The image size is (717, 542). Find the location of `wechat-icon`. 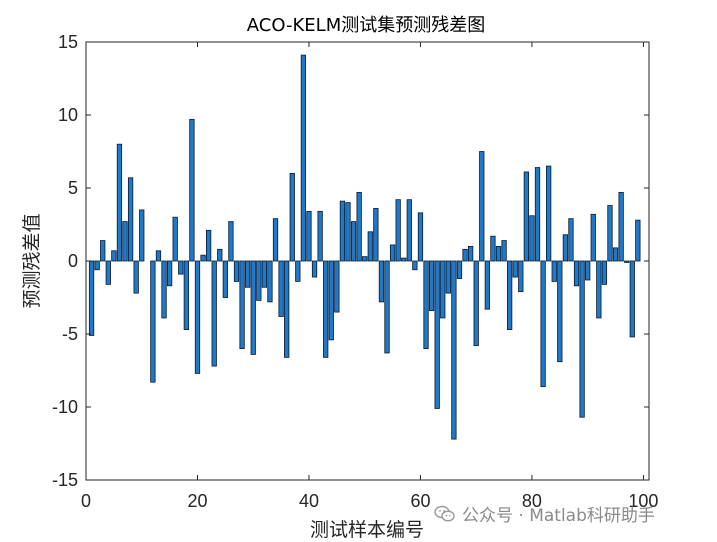

wechat-icon is located at coordinates (444, 513).